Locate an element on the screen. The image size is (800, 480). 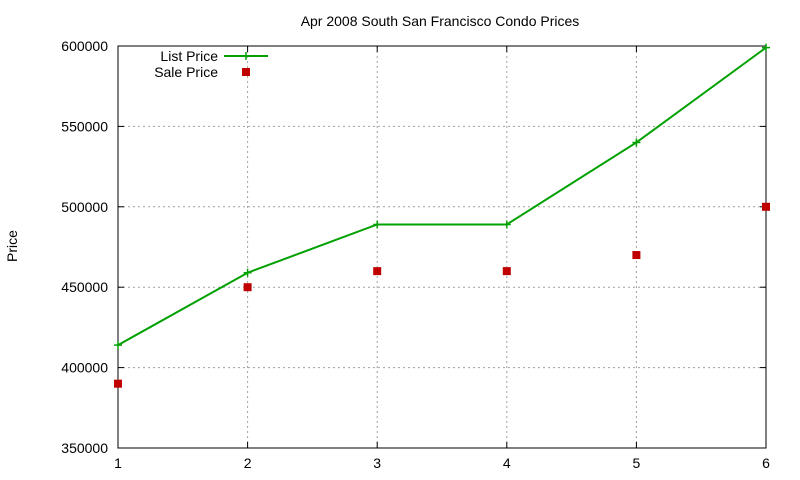
y-tick-label: 550000 is located at coordinates (84, 126).